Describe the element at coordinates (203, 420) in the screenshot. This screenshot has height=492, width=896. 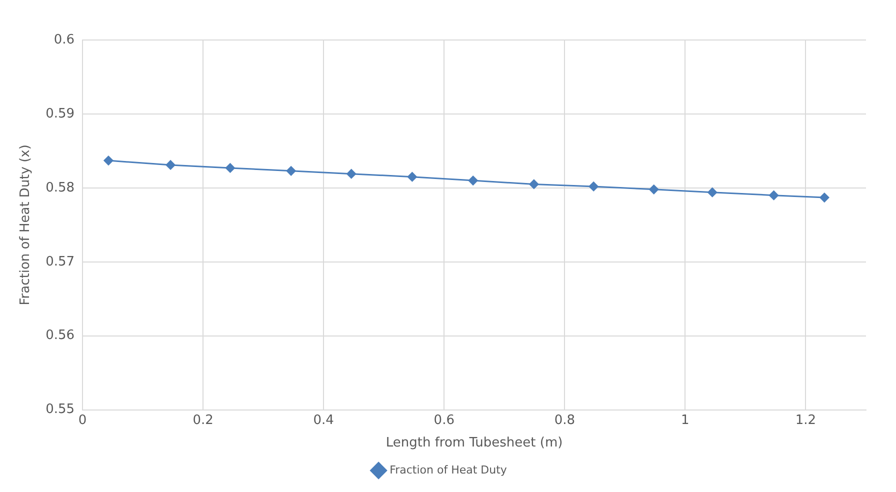
I see `x-tick-label: 0.2` at that location.